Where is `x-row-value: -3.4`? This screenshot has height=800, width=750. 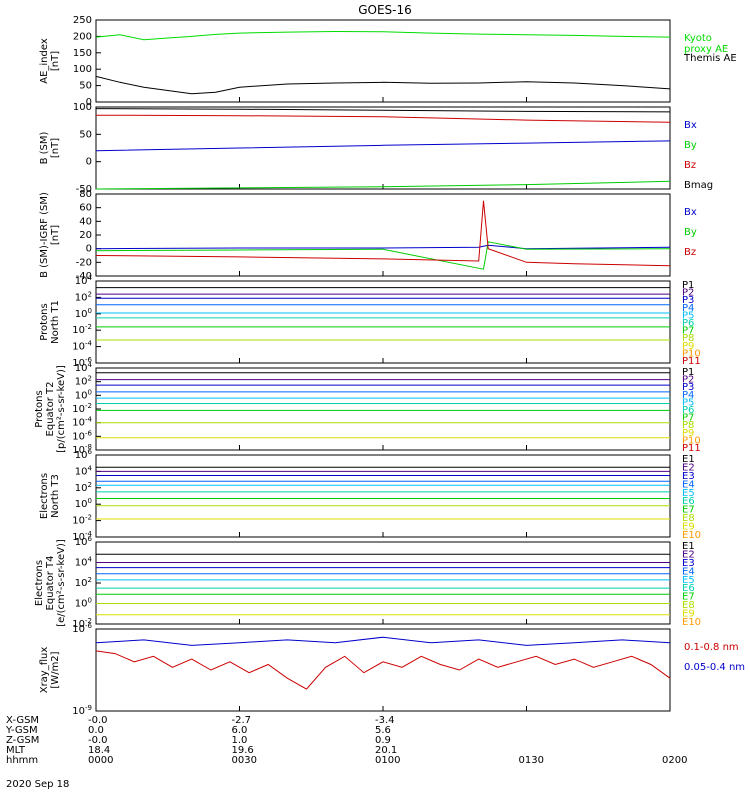 x-row-value: -3.4 is located at coordinates (385, 720).